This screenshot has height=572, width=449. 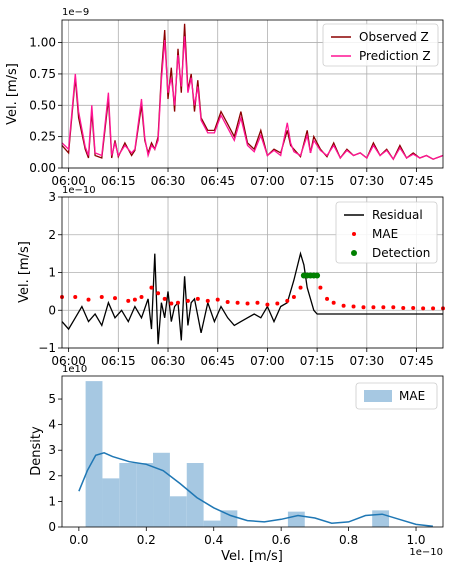 I want to click on panel-3-xlabel: Vel. [m/s], so click(x=252, y=556).